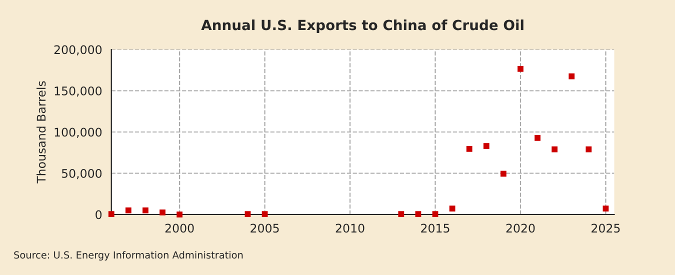  What do you see at coordinates (99, 215) in the screenshot?
I see `y-tick-label: 0` at bounding box center [99, 215].